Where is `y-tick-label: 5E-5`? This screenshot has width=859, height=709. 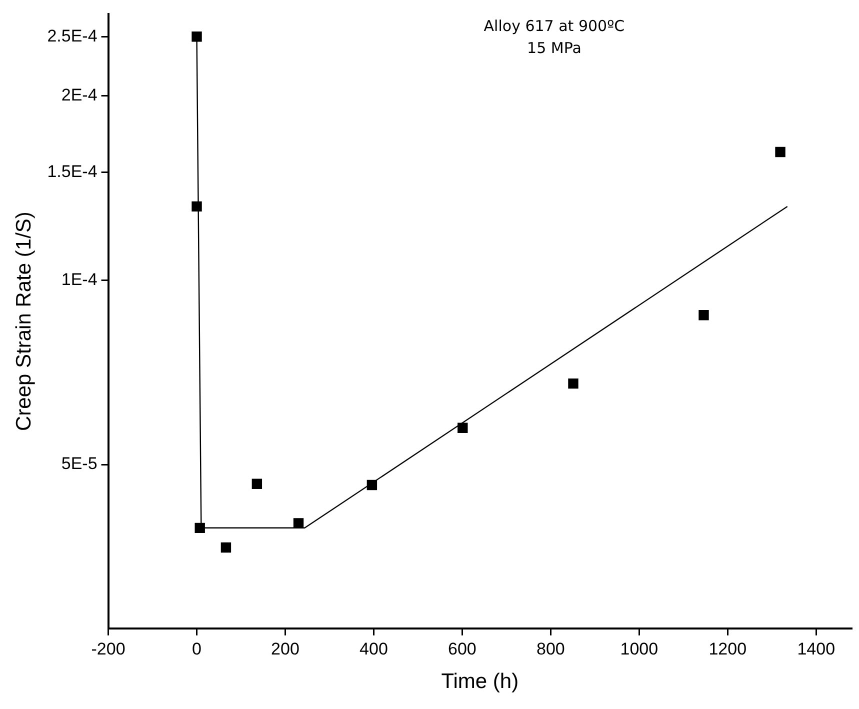
y-tick-label: 5E-5 is located at coordinates (79, 464).